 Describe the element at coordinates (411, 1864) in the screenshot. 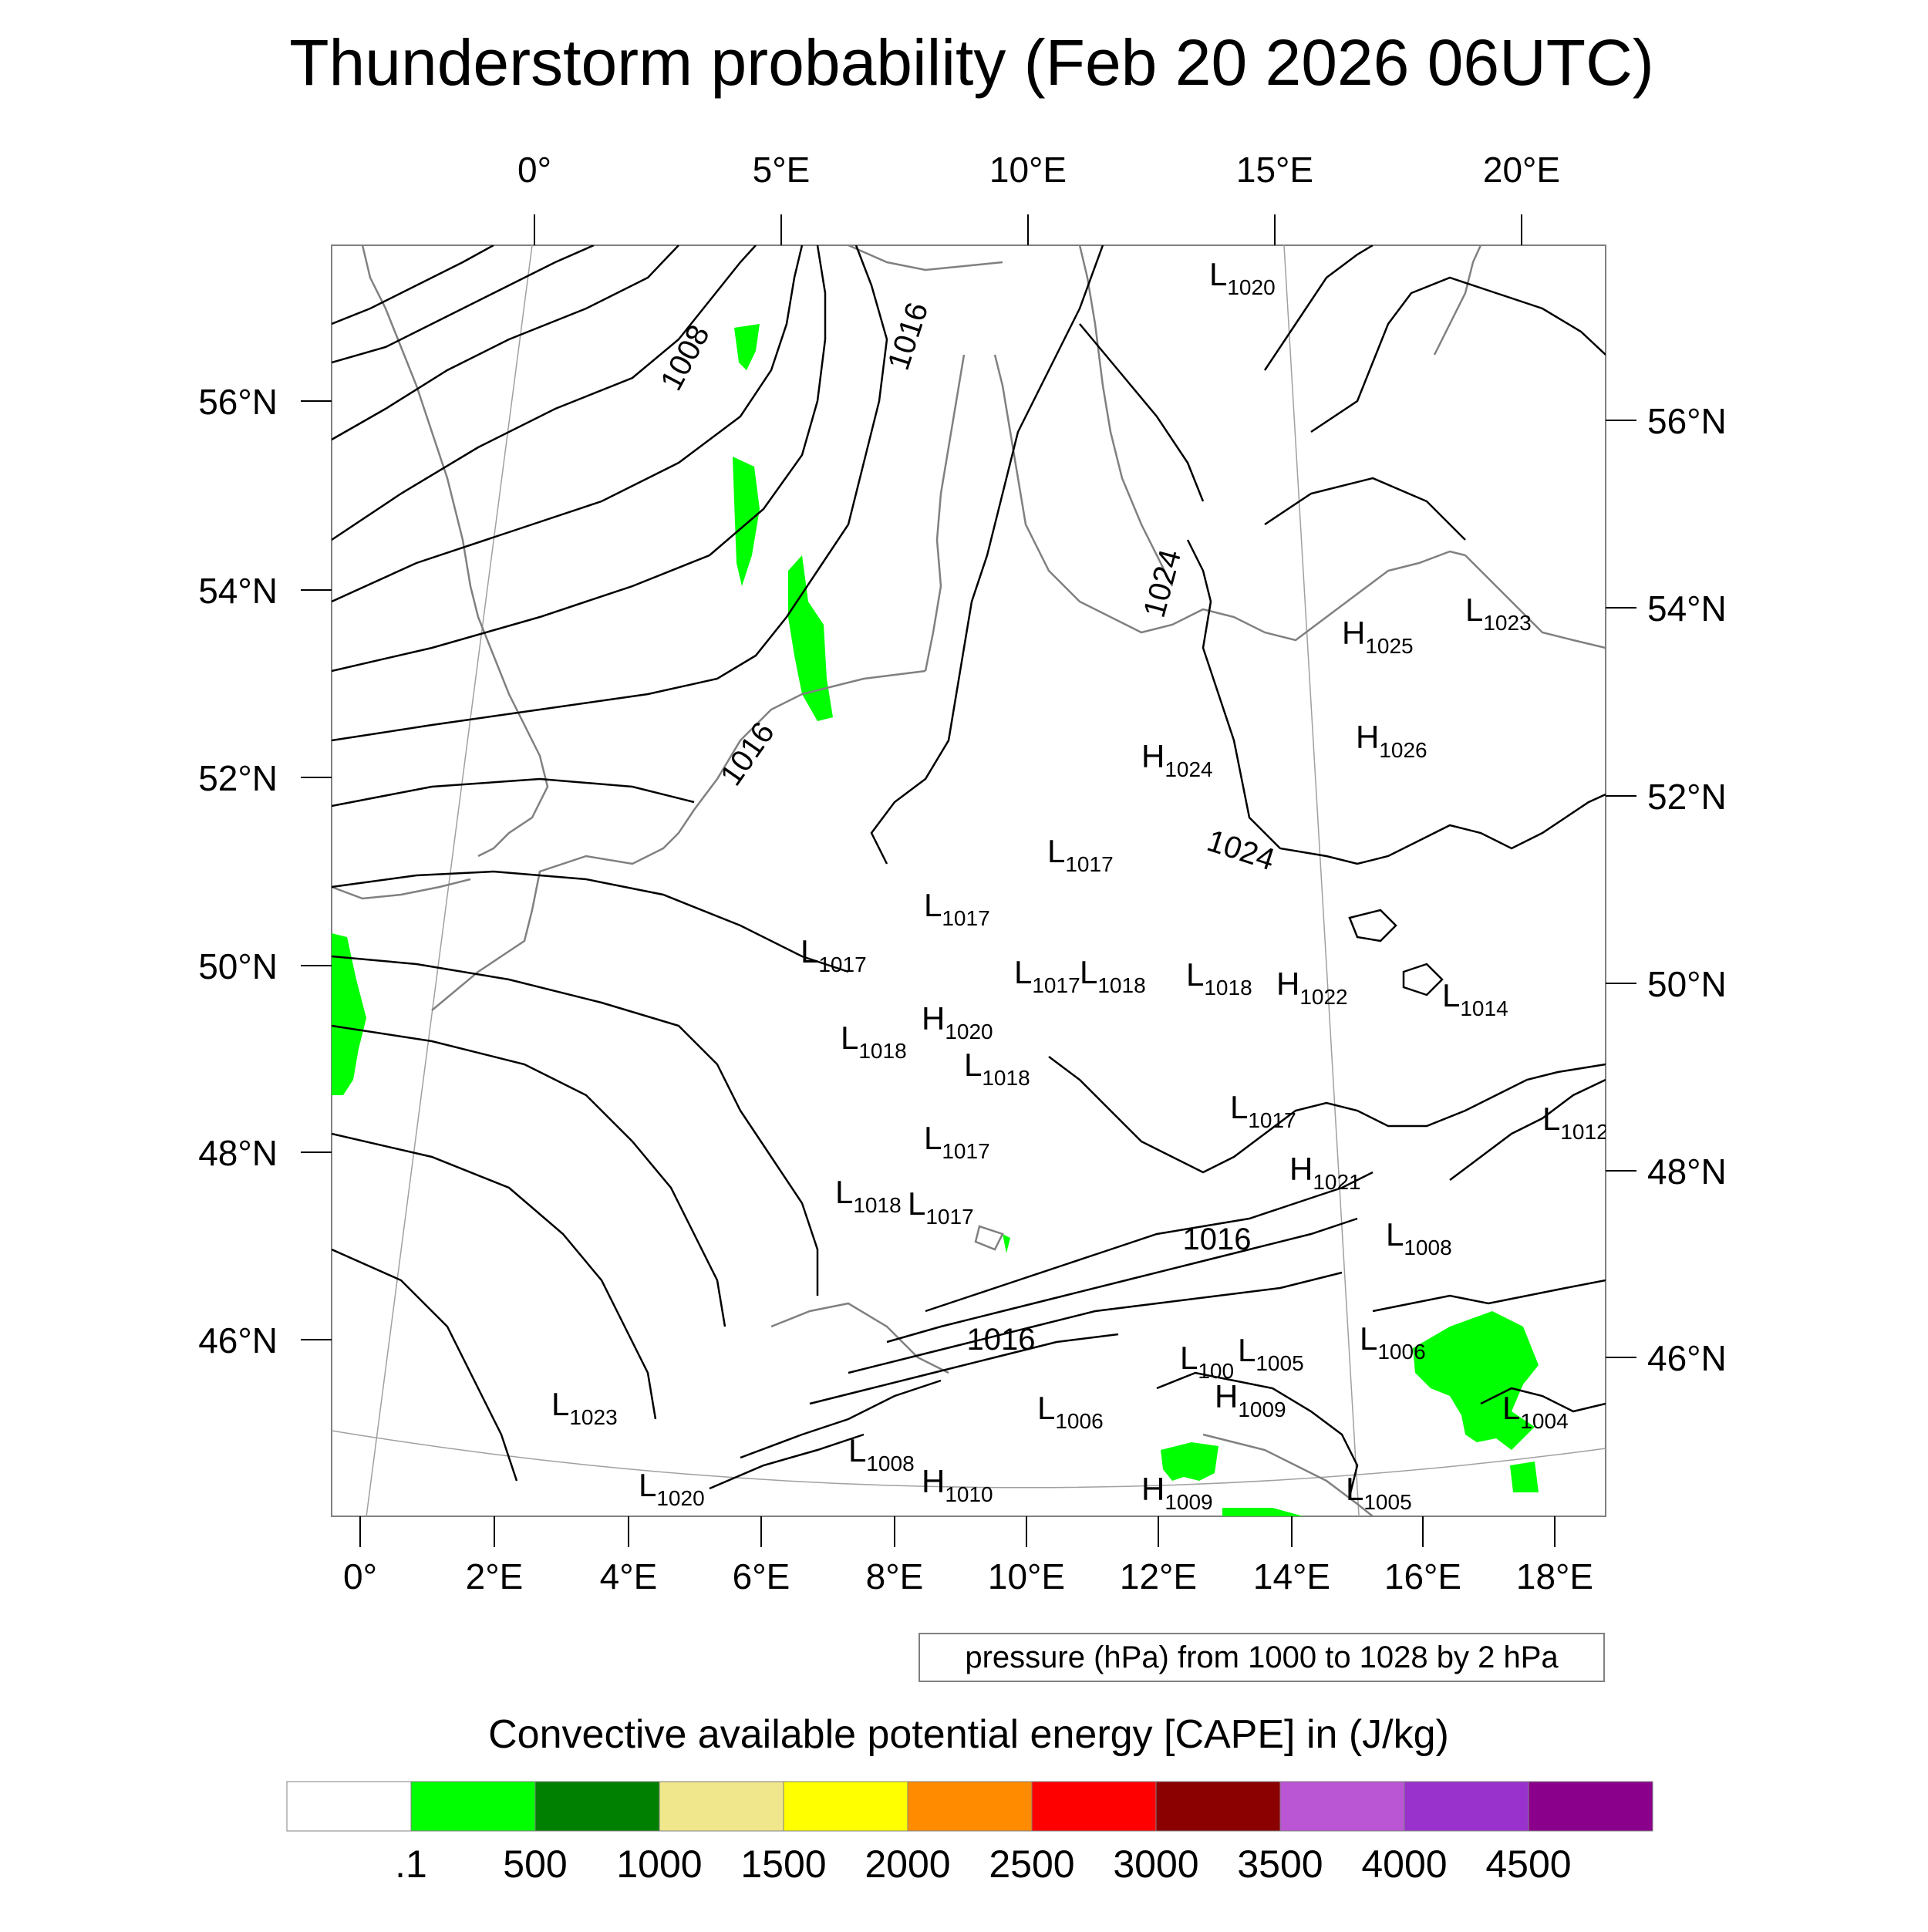

I see `colorbar-label: .1` at that location.